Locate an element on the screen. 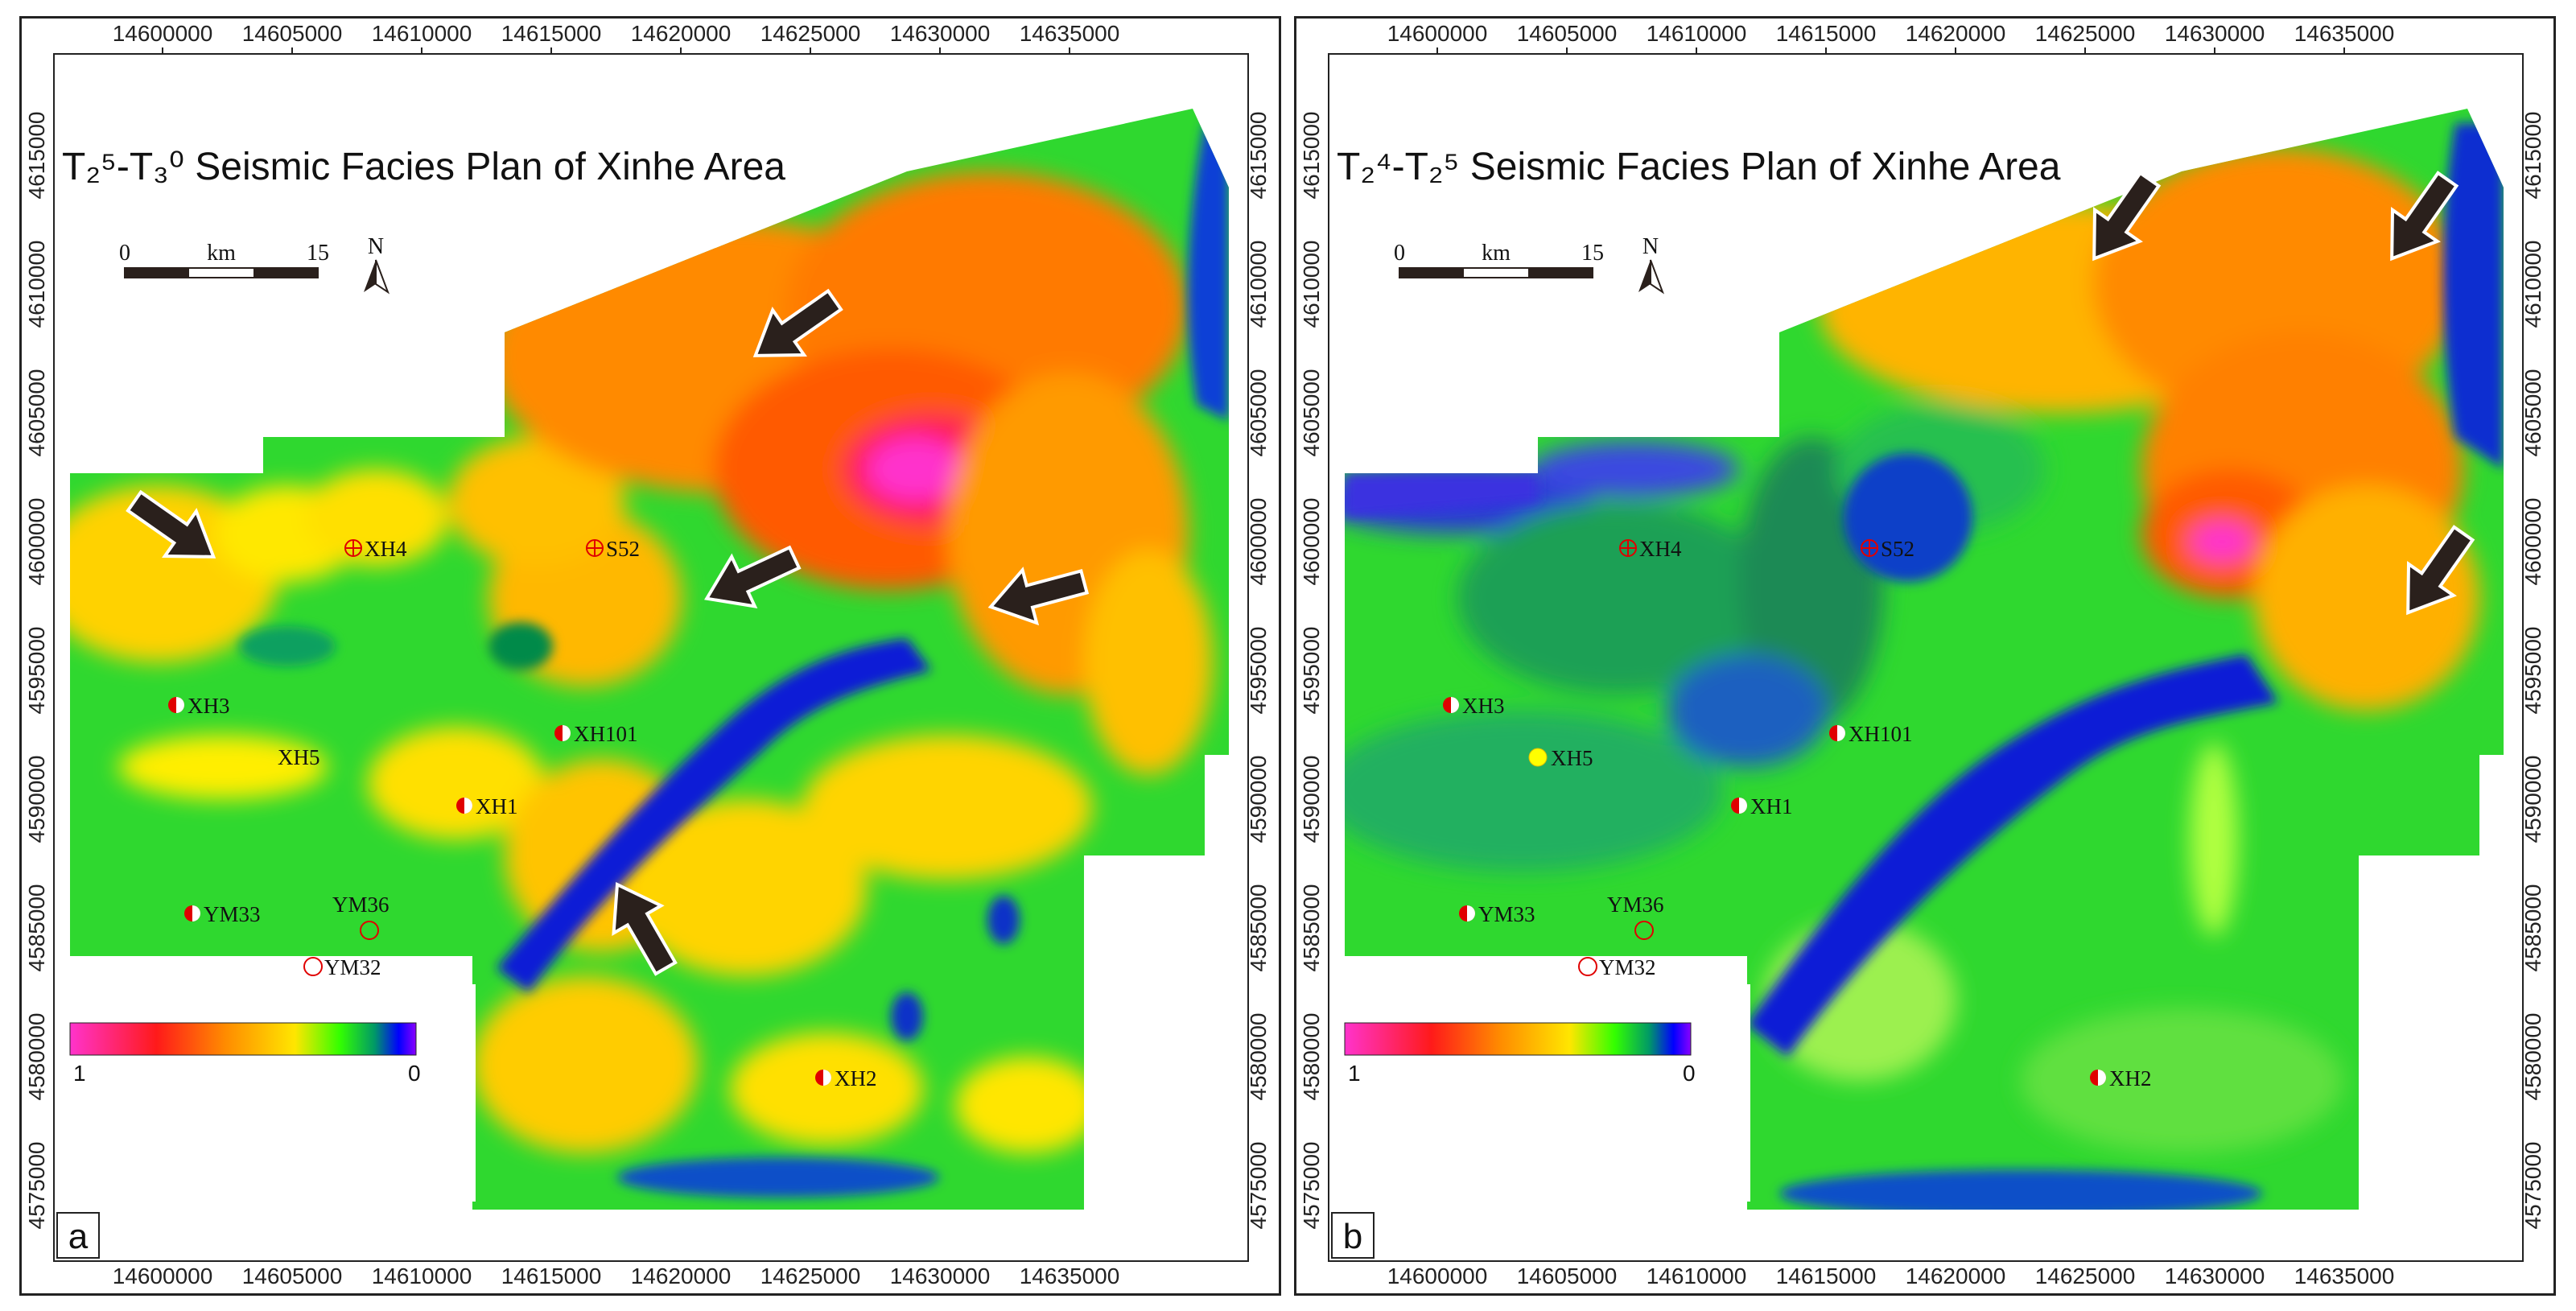 The image size is (2576, 1311). well-label: YM36 is located at coordinates (360, 905).